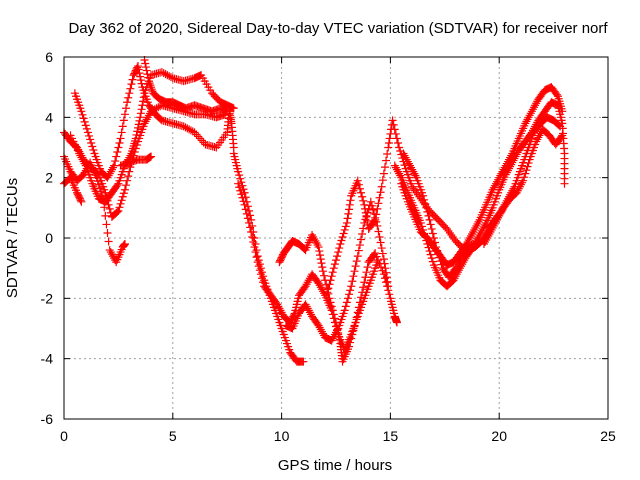 The image size is (640, 480). What do you see at coordinates (49, 117) in the screenshot?
I see `y-tick-label: 4` at bounding box center [49, 117].